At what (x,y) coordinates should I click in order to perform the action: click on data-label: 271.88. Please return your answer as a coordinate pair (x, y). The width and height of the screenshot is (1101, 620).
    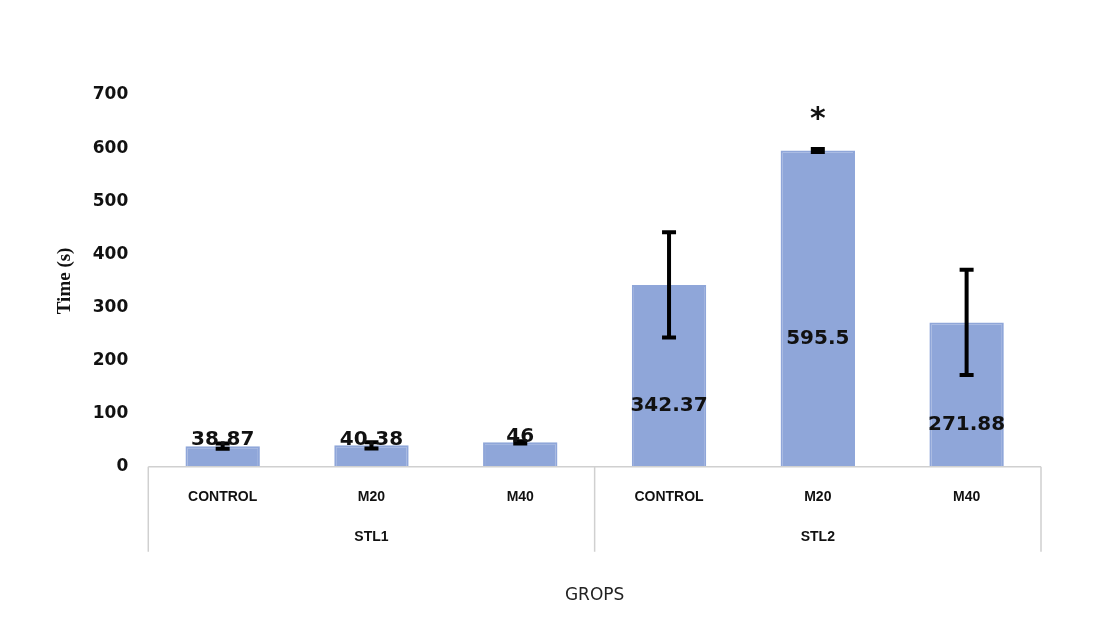
    Looking at the image, I should click on (967, 422).